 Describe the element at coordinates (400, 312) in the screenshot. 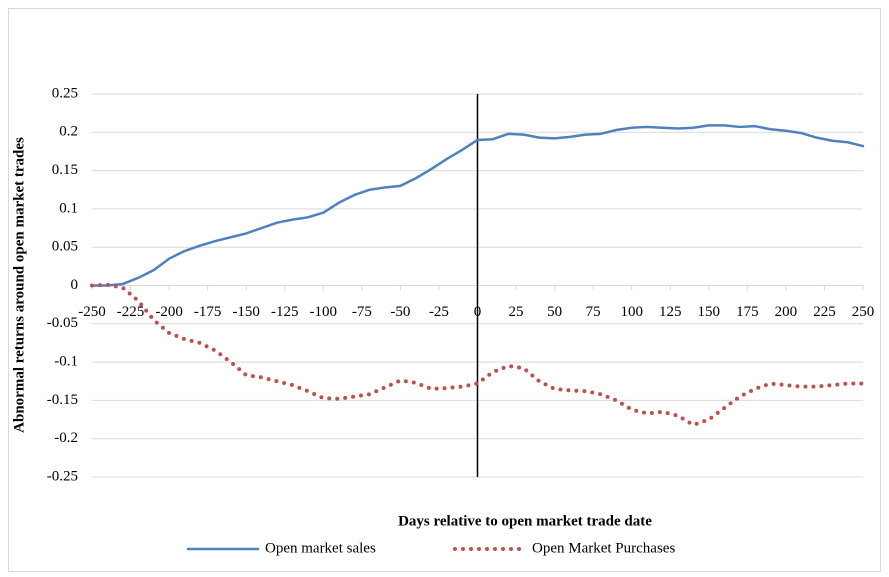

I see `x-tick-label: -50` at that location.